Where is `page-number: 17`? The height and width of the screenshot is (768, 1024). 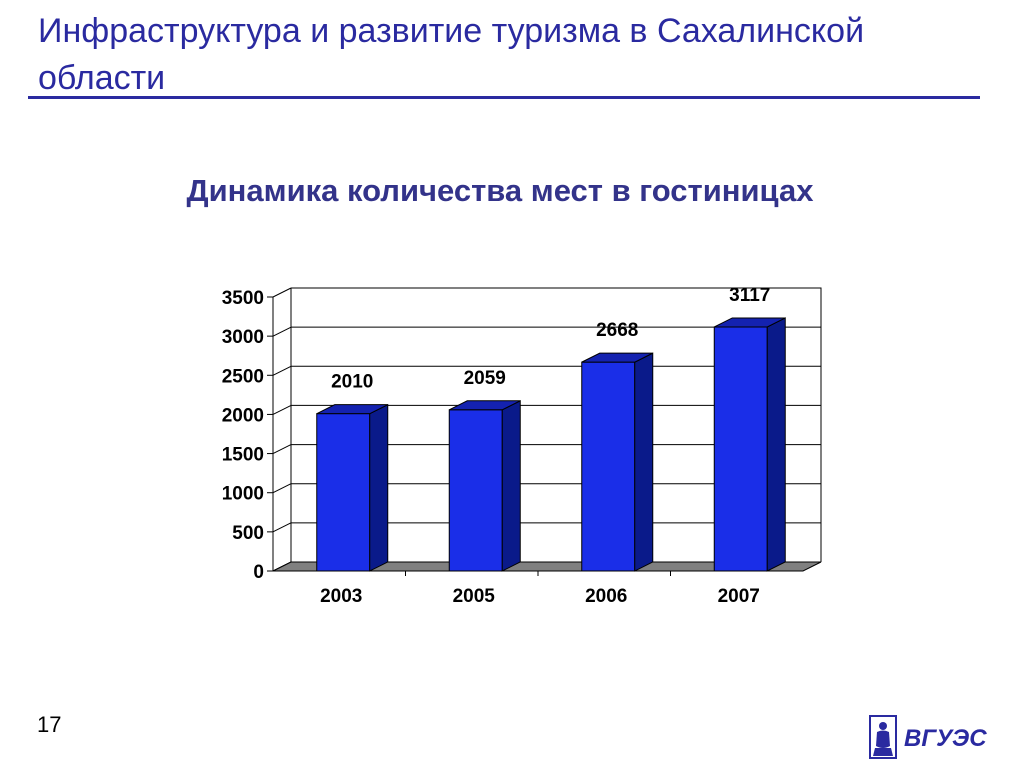 page-number: 17 is located at coordinates (49, 724).